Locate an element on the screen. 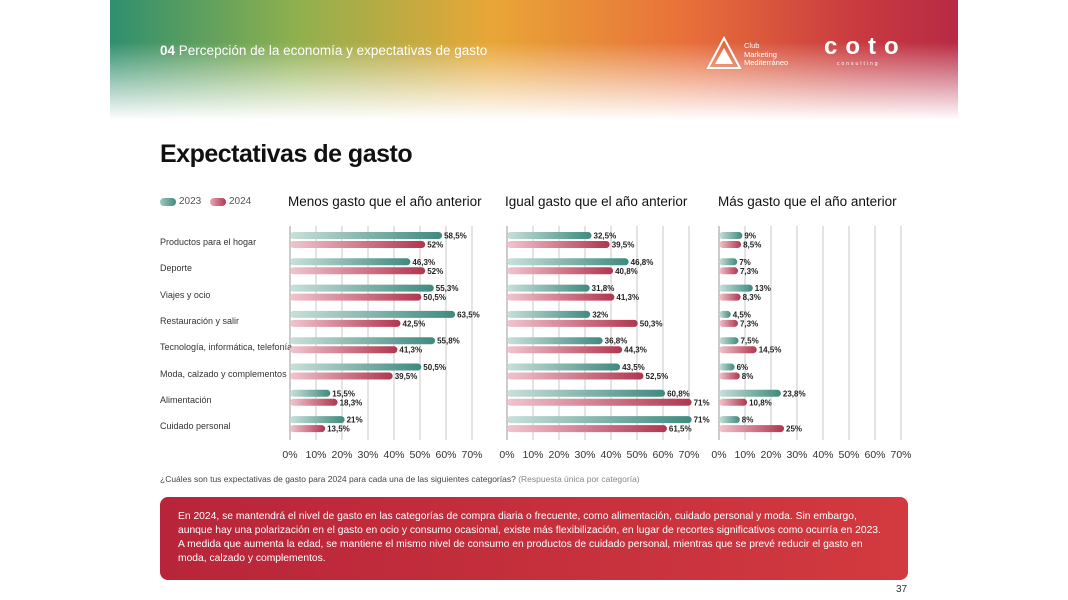 This screenshot has height=600, width=1068. data-label-2023: 55,3% is located at coordinates (447, 288).